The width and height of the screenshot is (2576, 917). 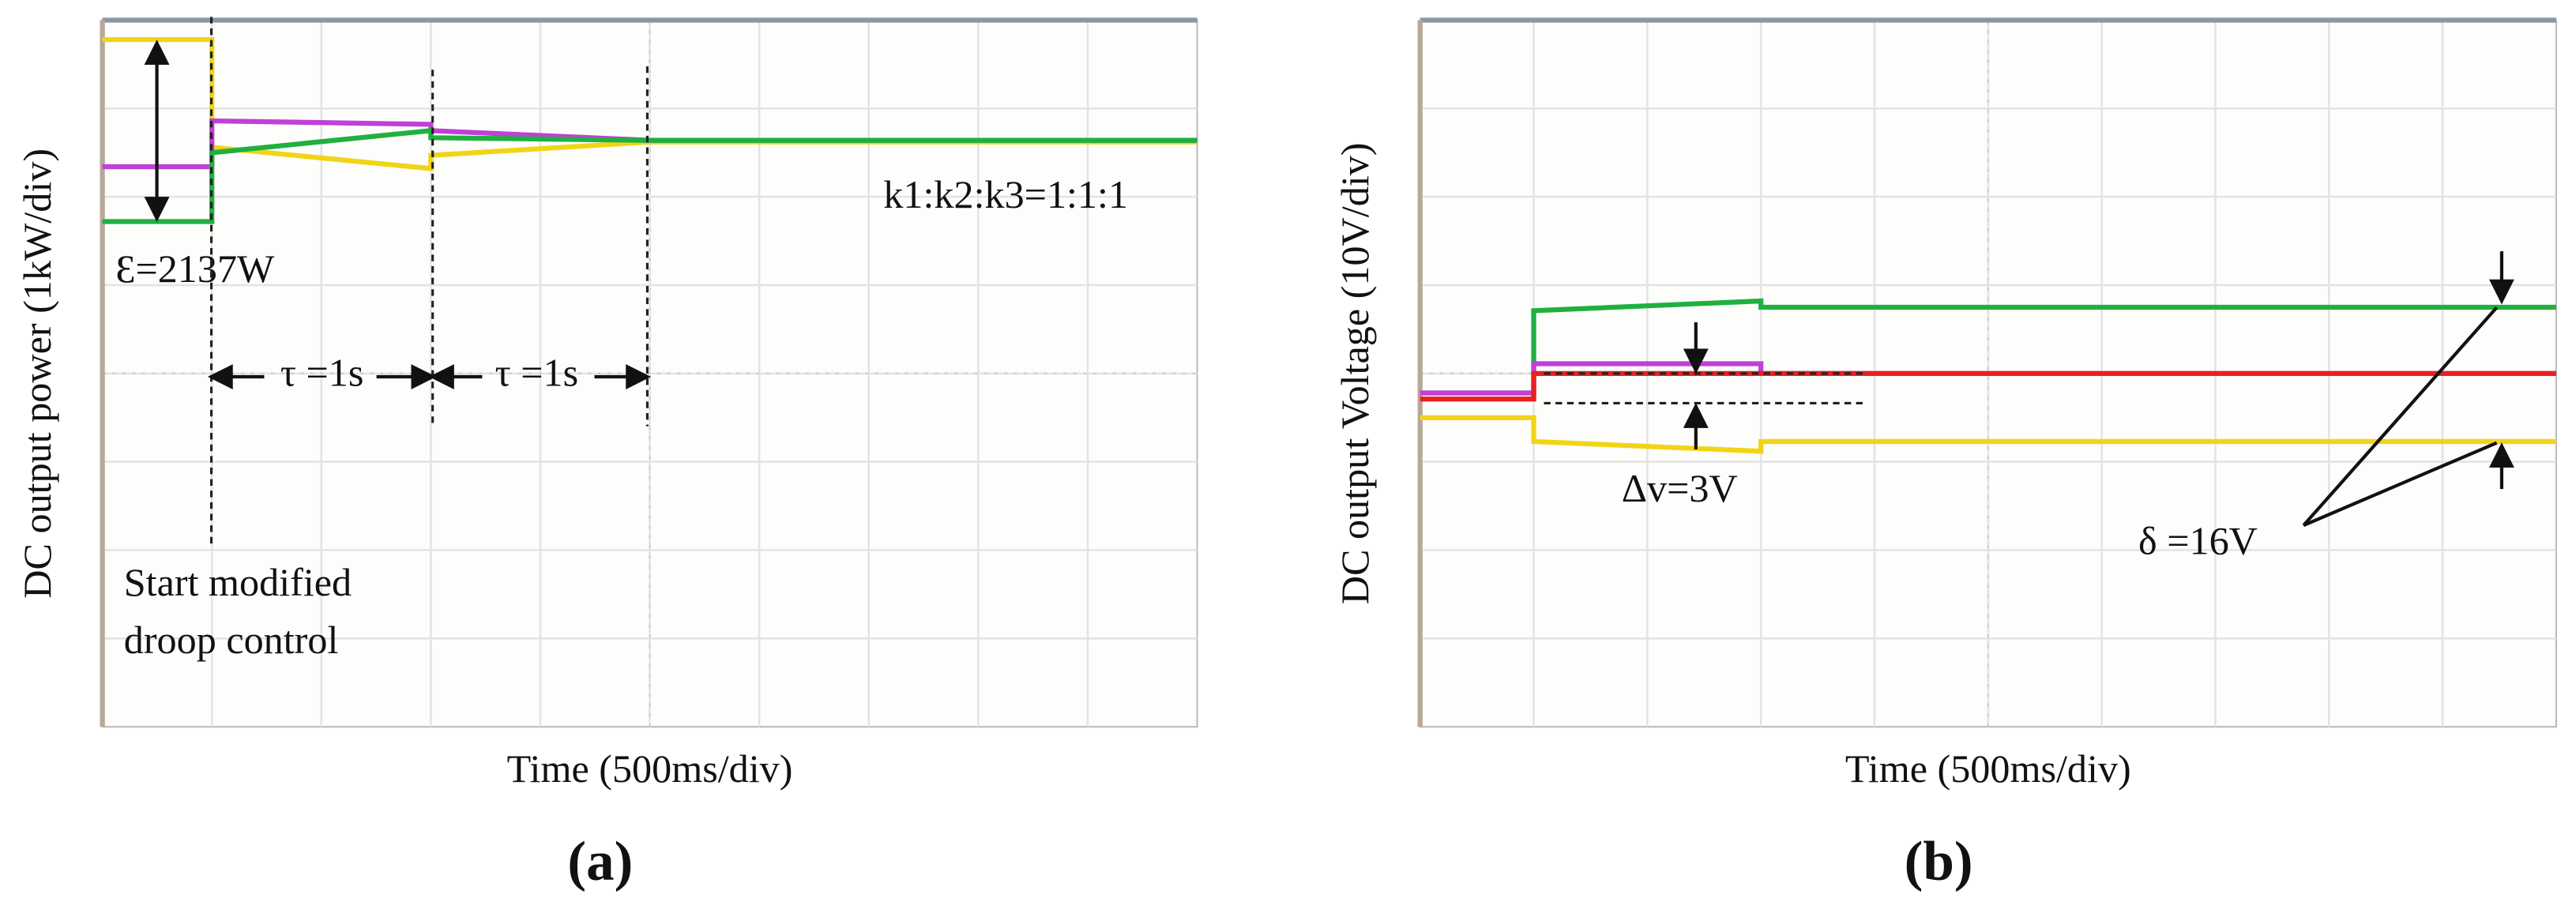 I want to click on annotation: δ =16V, so click(x=2198, y=541).